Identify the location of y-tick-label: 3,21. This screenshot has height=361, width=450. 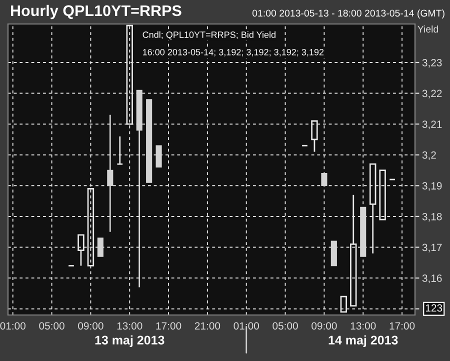
(432, 125).